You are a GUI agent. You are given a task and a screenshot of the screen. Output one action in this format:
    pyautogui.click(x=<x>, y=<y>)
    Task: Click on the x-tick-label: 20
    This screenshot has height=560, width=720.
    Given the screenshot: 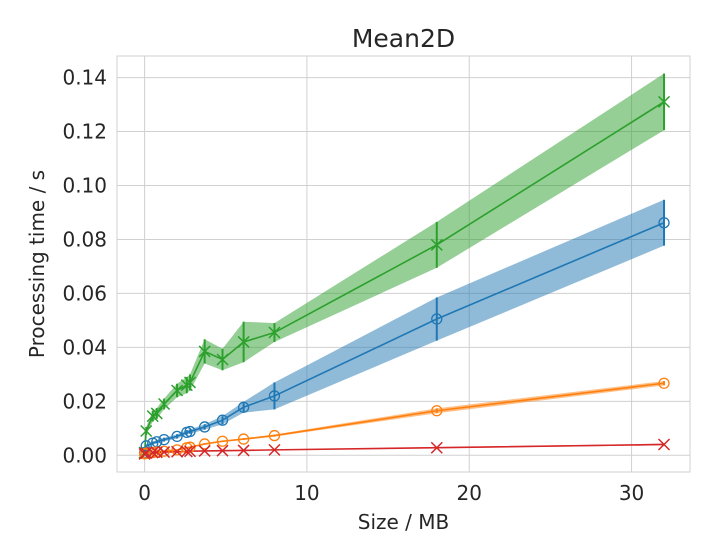 What is the action you would take?
    pyautogui.click(x=469, y=493)
    